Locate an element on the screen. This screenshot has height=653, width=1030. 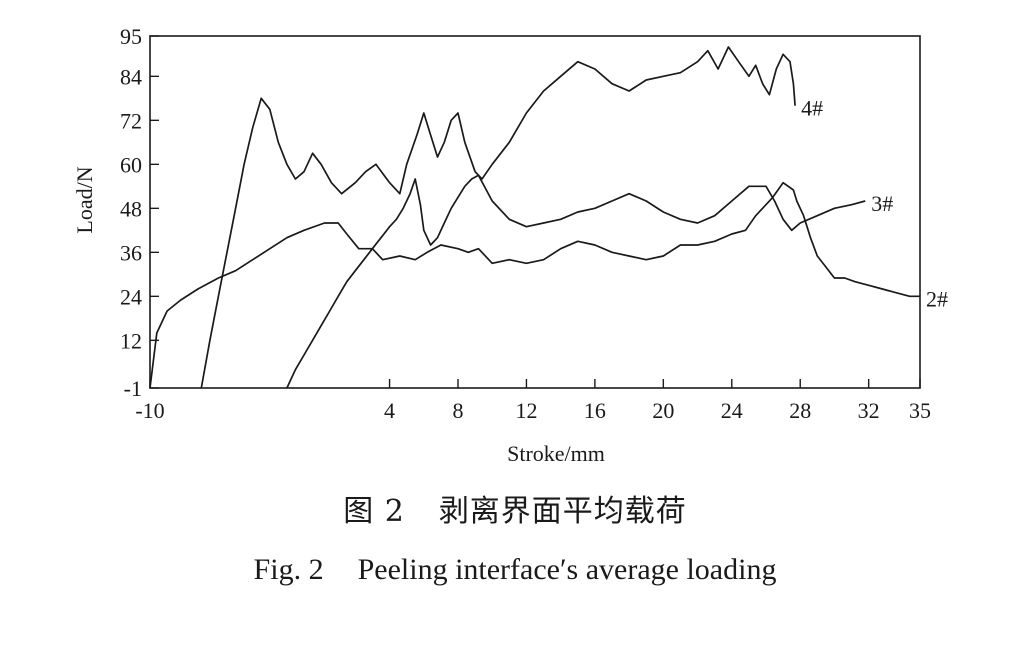
y-tick-label: 84 is located at coordinates (131, 76).